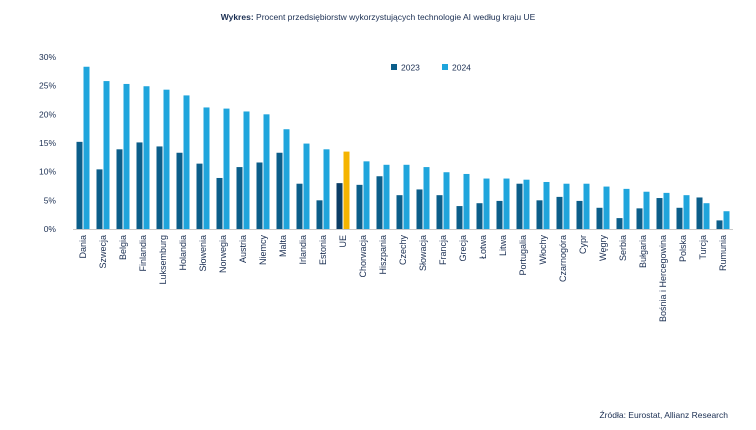 The image size is (756, 430). Describe the element at coordinates (243, 249) in the screenshot. I see `x-tick-label: Austria` at that location.